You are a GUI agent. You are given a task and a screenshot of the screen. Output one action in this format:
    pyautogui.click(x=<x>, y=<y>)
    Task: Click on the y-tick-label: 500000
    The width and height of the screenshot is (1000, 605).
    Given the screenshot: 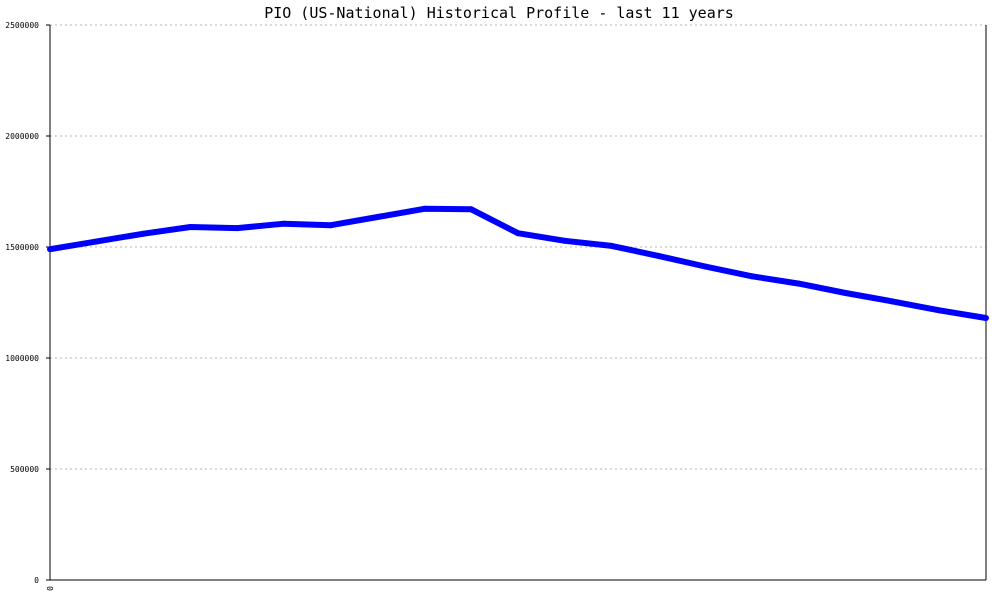 What is the action you would take?
    pyautogui.click(x=24, y=469)
    